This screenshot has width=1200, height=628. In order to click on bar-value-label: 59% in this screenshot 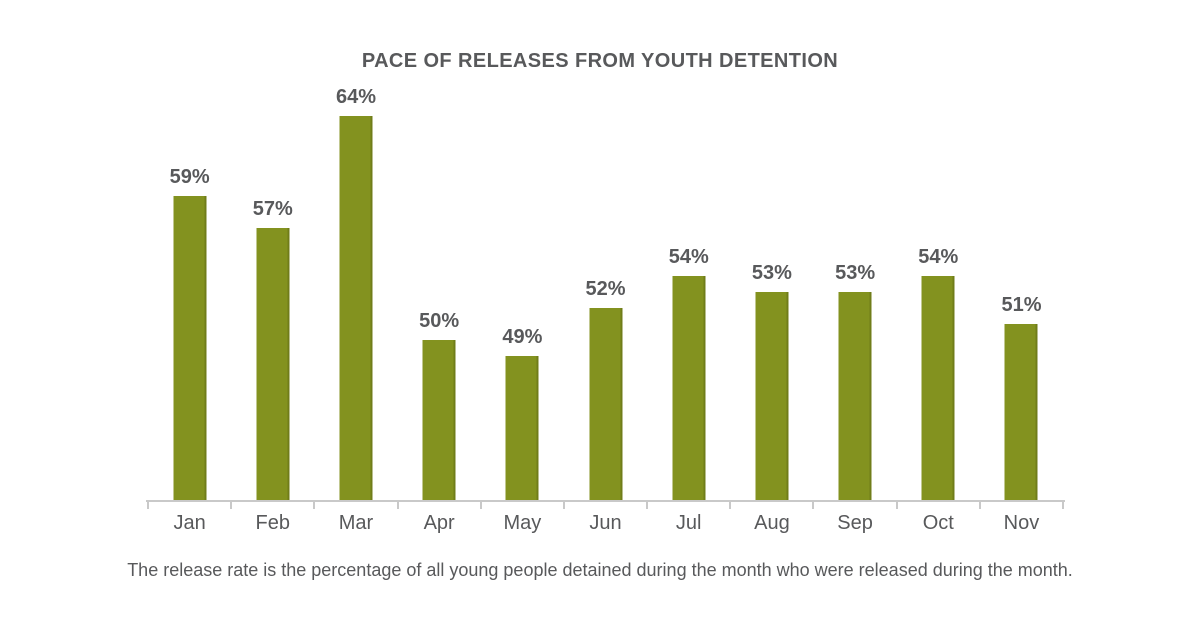, I will do `click(189, 177)`.